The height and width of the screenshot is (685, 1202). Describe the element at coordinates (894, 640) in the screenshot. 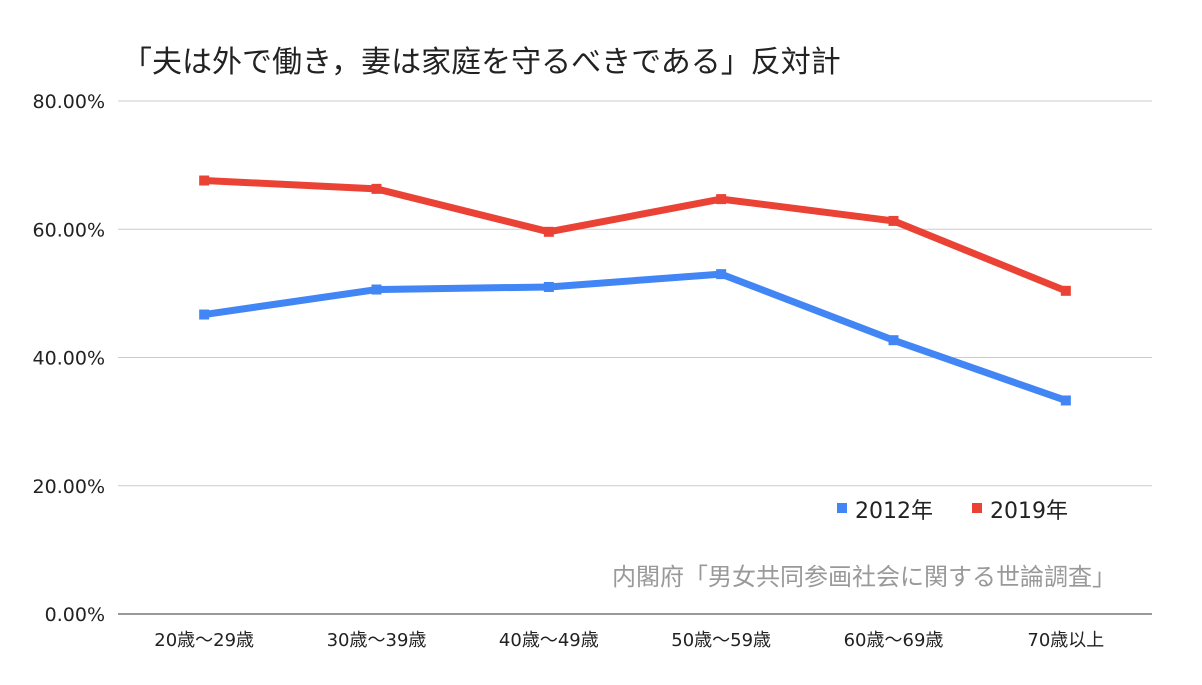

I see `x-tick-label: 60歳～69歳` at that location.